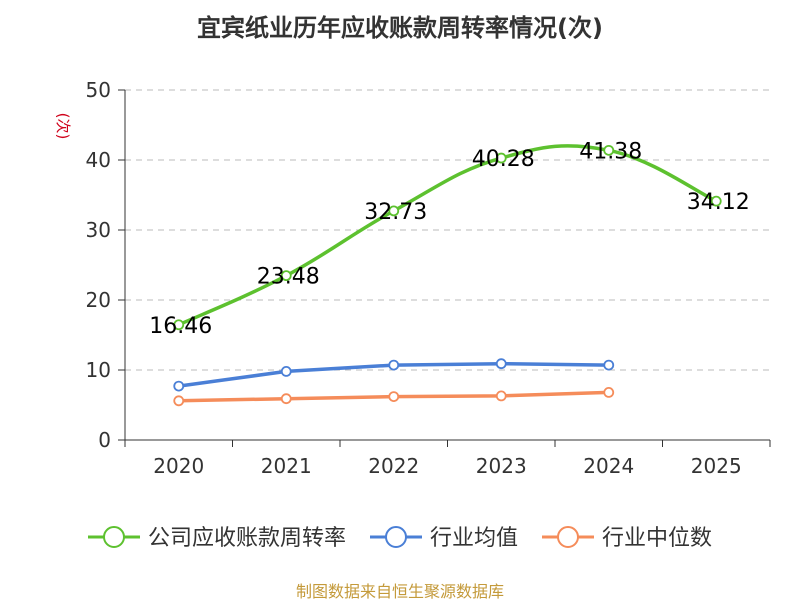  Describe the element at coordinates (63, 126) in the screenshot. I see `y-axis-label: (次)` at that location.